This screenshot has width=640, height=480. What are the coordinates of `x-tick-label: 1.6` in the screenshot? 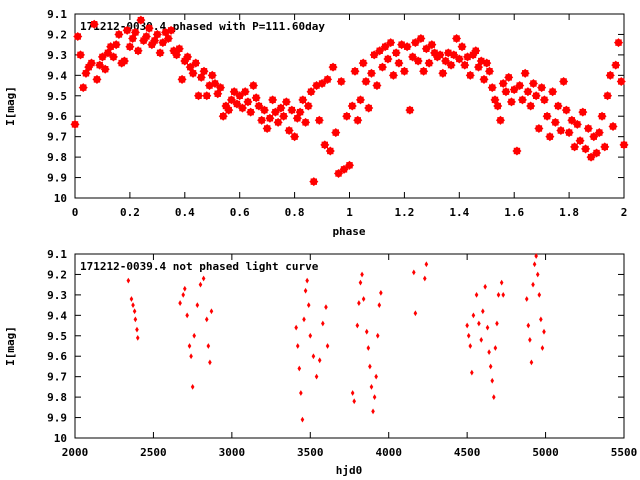 It's located at (514, 212).